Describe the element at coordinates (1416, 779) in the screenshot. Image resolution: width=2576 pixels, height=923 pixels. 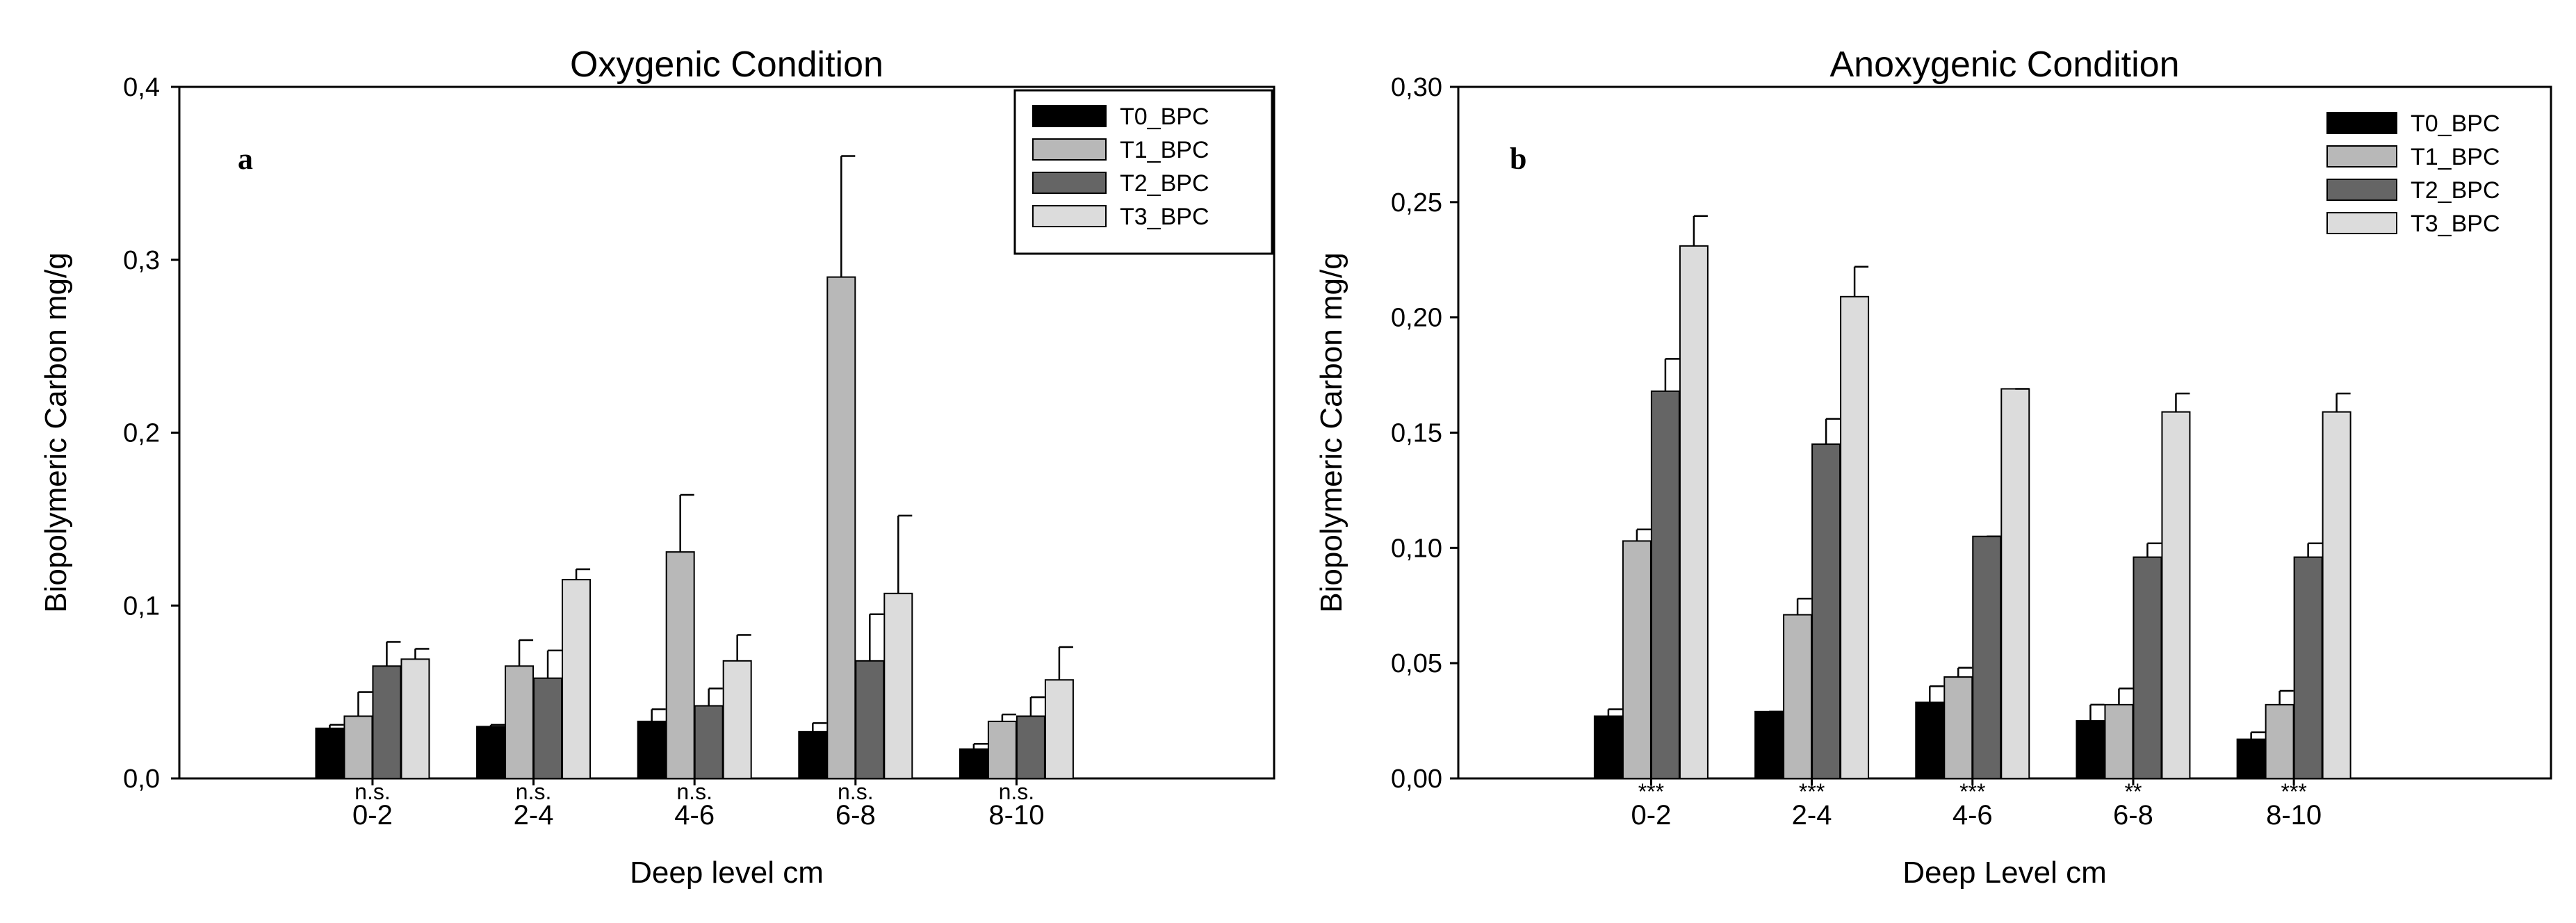
I see `y-tick-label: 0,00` at that location.